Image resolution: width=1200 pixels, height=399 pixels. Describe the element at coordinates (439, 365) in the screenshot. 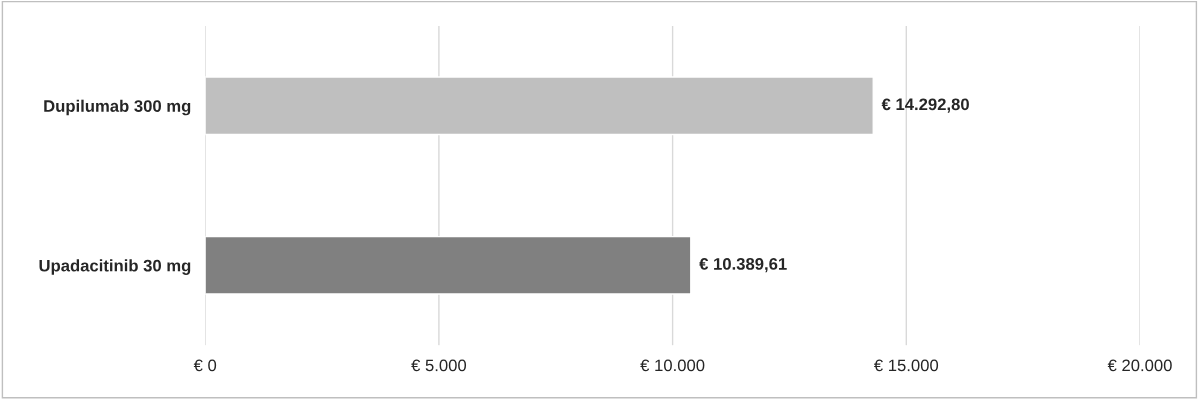

I see `x-tick-label: € 5.000` at that location.